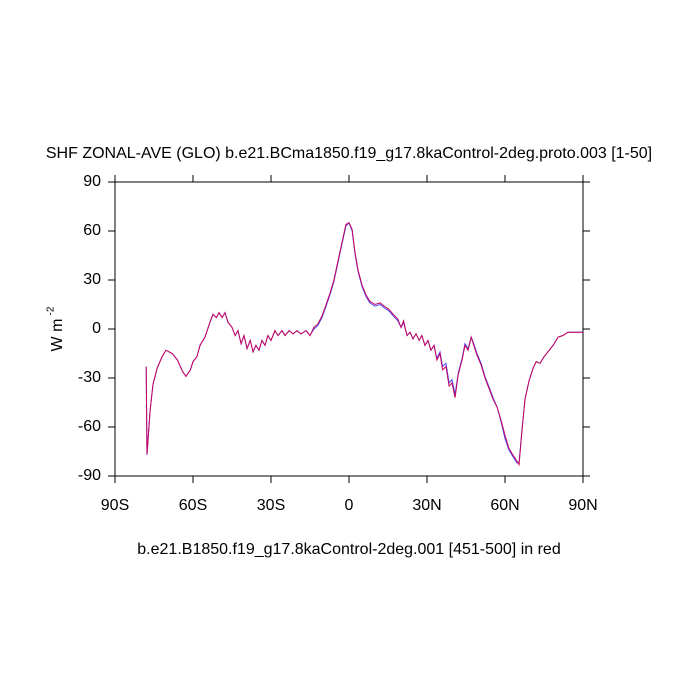 Image resolution: width=700 pixels, height=700 pixels. Describe the element at coordinates (89, 377) in the screenshot. I see `y-tick-label: -30` at that location.